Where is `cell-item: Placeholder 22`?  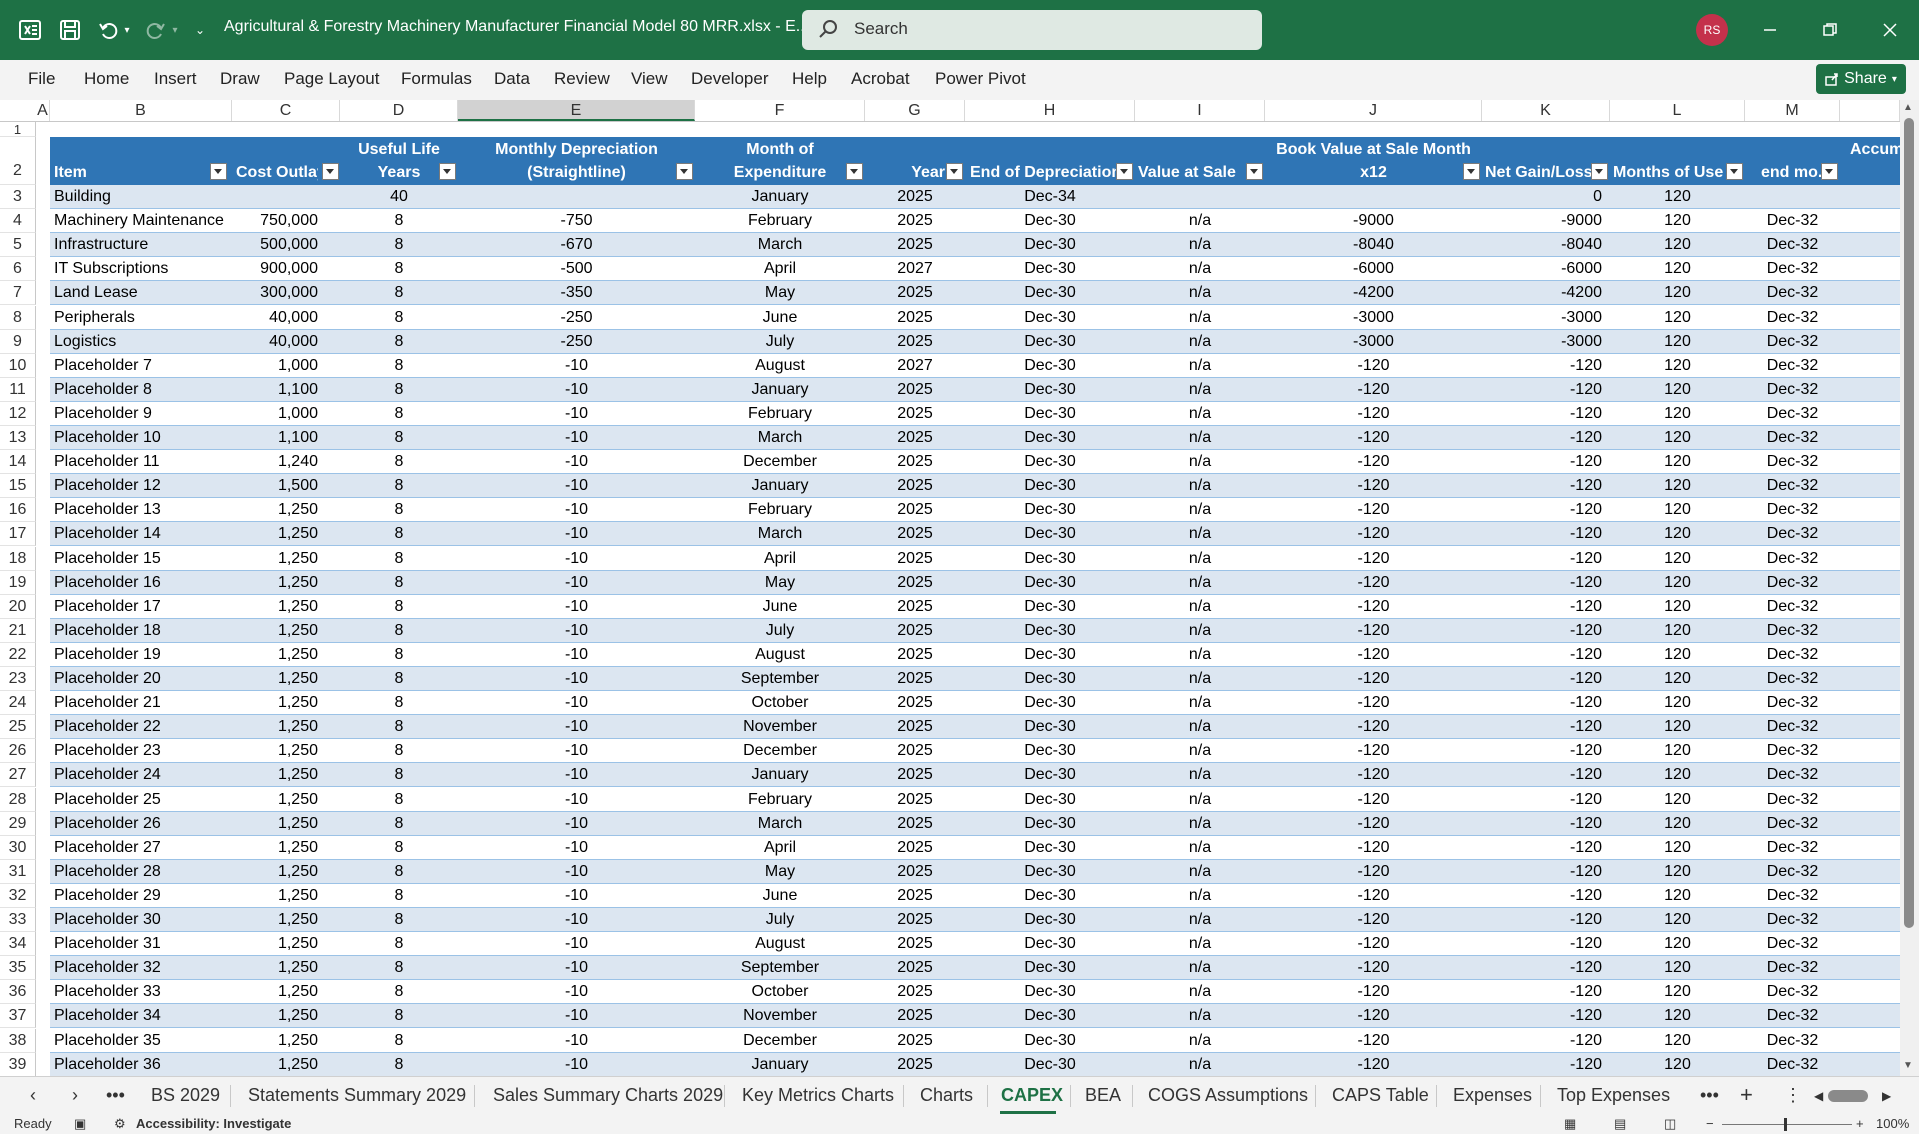
cell-item: Placeholder 22 is located at coordinates (107, 727).